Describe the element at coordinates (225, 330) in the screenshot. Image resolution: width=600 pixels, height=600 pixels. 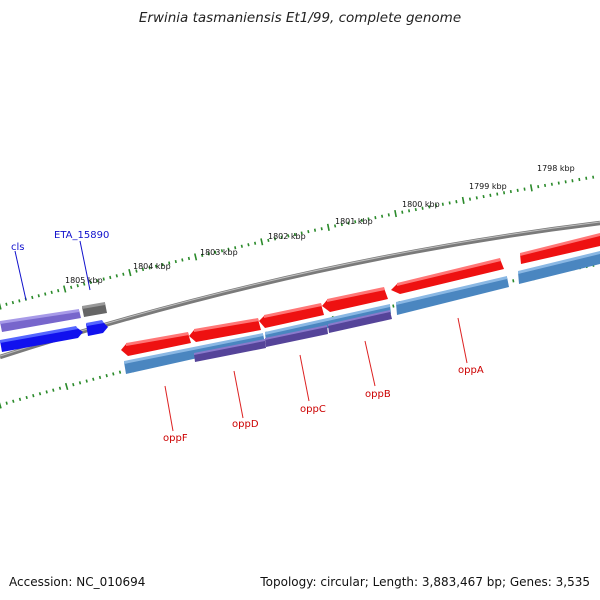
I see `cds-oppD` at that location.